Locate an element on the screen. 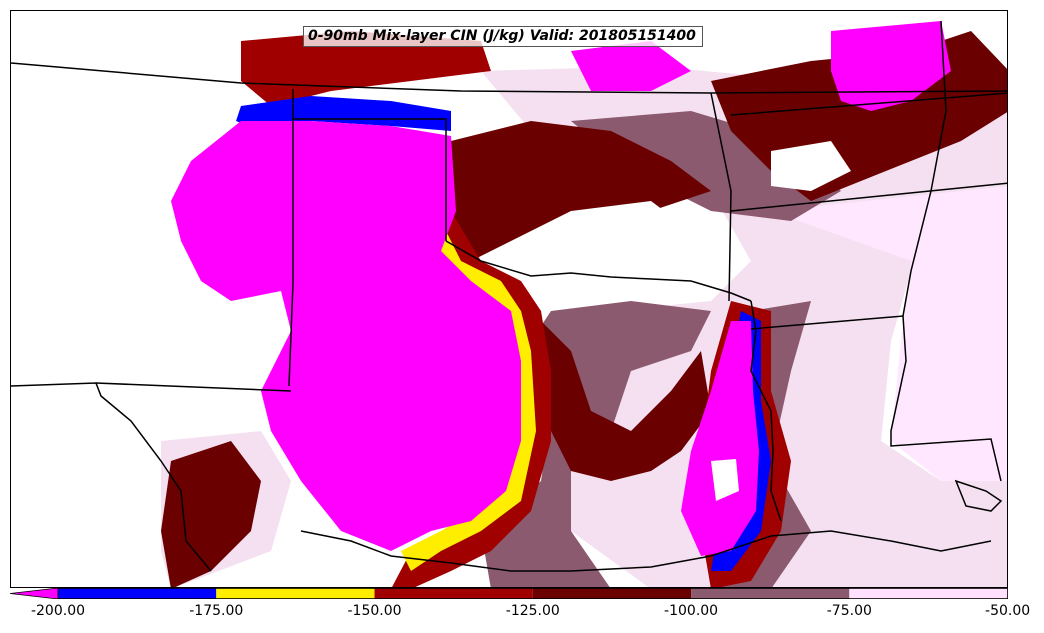 This screenshot has width=1044, height=633. cin-region-mauve-south is located at coordinates (596, 444).